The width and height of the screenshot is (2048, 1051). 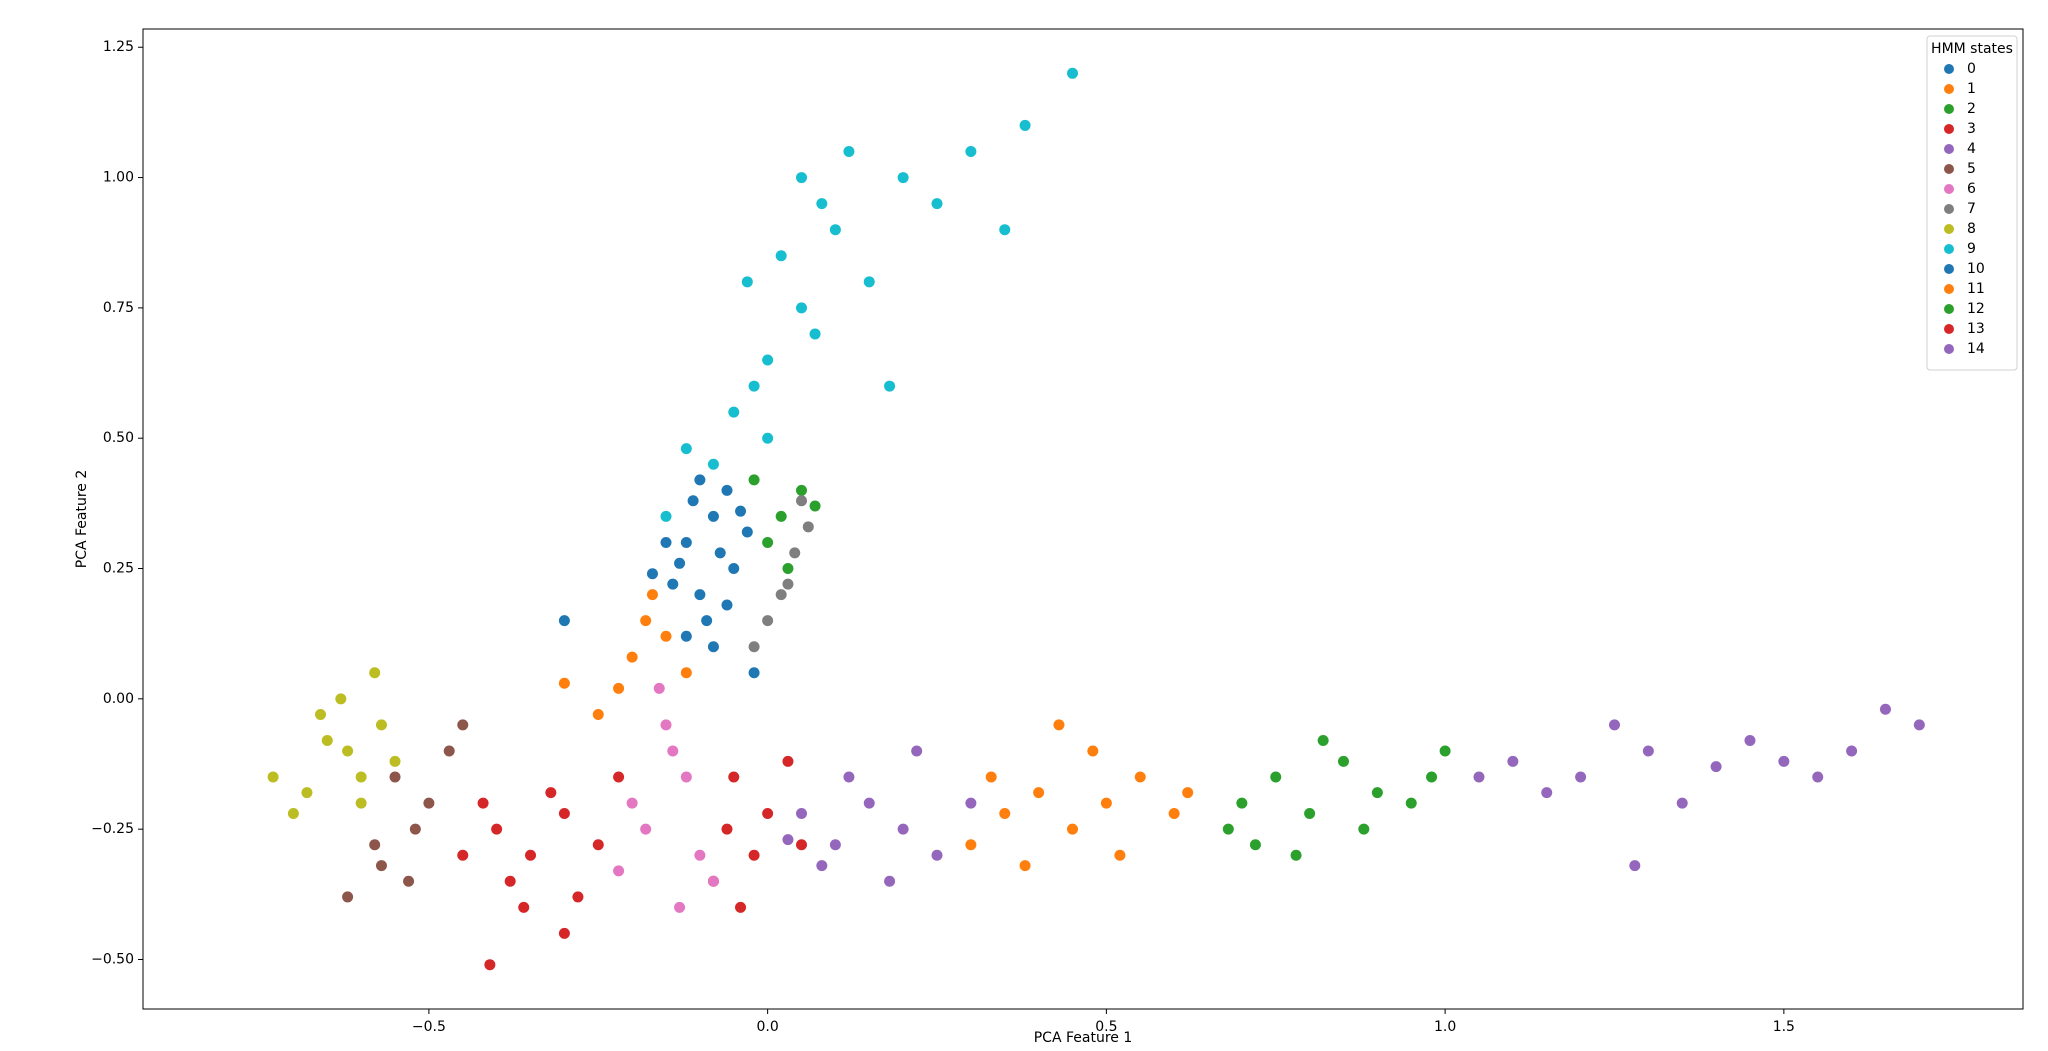 What do you see at coordinates (1972, 49) in the screenshot?
I see `legend-title: HMM states` at bounding box center [1972, 49].